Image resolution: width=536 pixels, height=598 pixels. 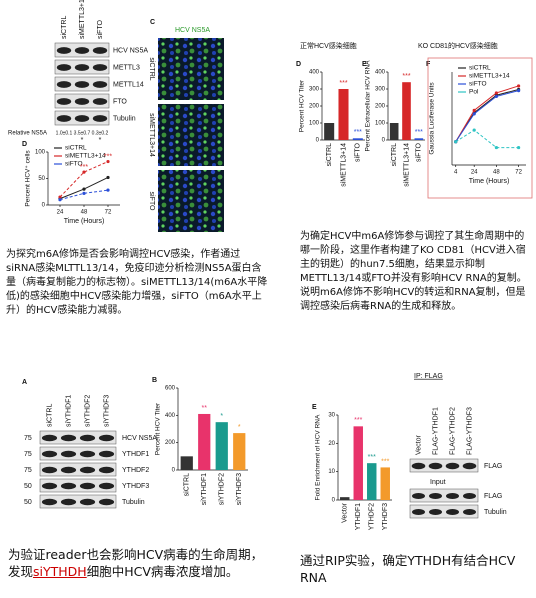 What do you see at coordinates (418, 444) in the screenshot?
I see `lane-label: Vector` at bounding box center [418, 444].